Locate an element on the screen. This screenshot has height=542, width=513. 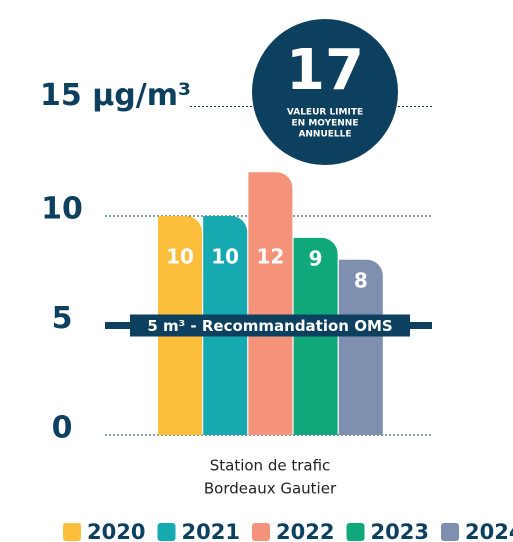
legend-label: 2024 is located at coordinates (489, 531).